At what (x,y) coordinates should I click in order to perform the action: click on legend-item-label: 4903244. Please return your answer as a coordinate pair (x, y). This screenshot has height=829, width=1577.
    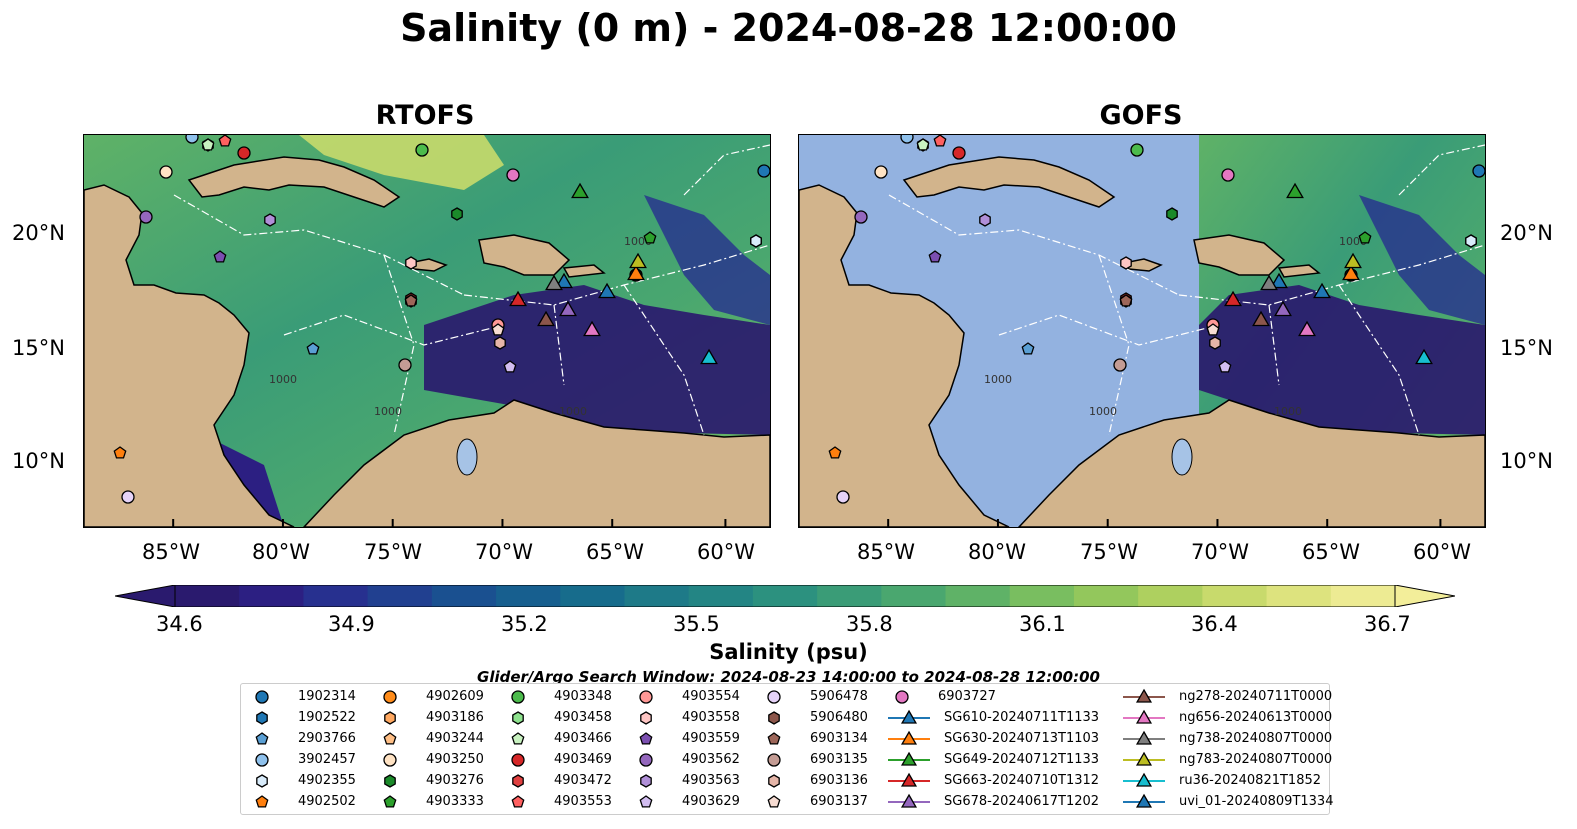
    Looking at the image, I should click on (455, 738).